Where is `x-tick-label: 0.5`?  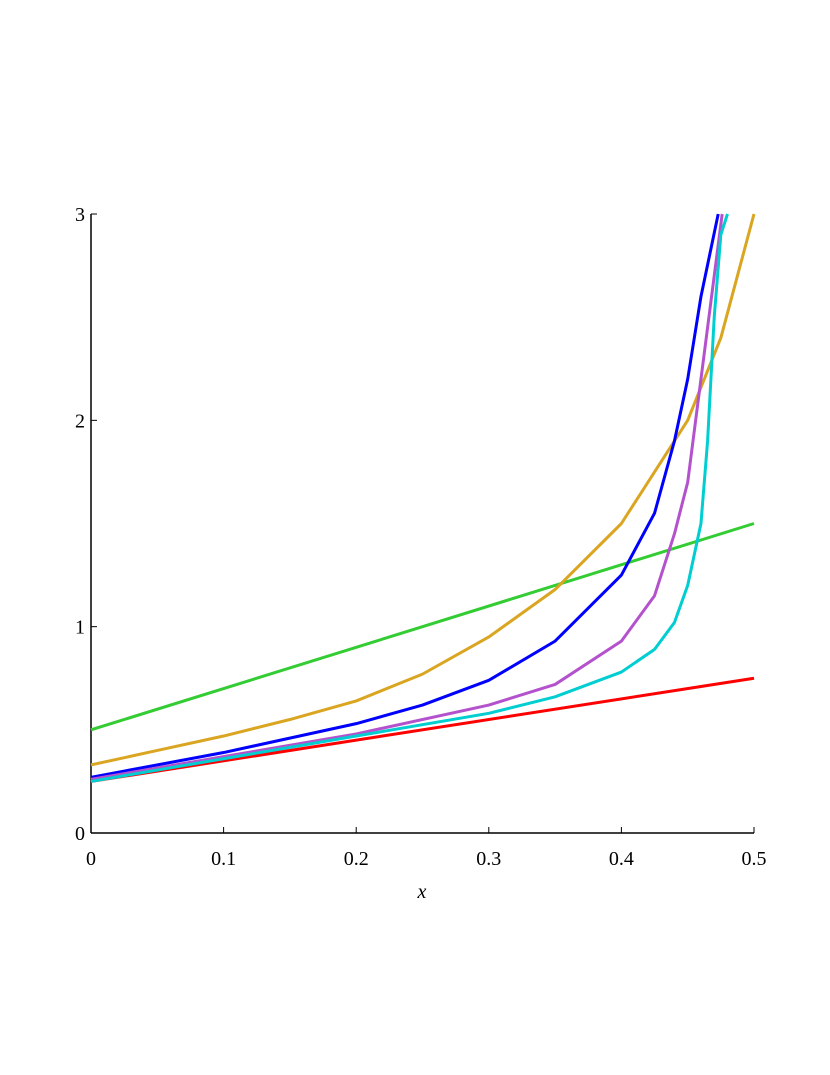 x-tick-label: 0.5 is located at coordinates (754, 859).